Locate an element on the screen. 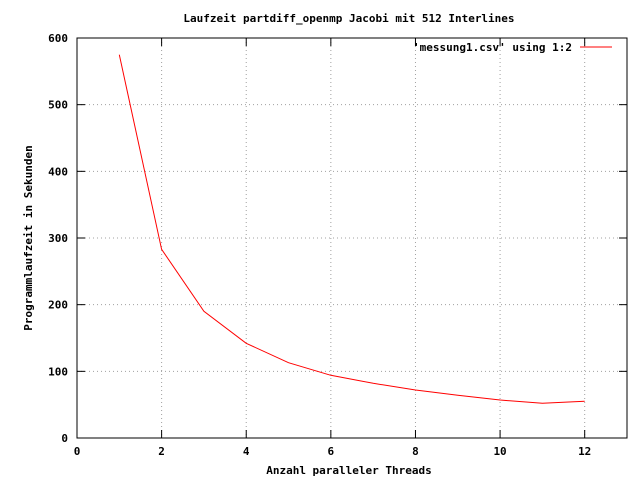 This screenshot has height=480, width=640. y-tick-label: 0 is located at coordinates (64, 438).